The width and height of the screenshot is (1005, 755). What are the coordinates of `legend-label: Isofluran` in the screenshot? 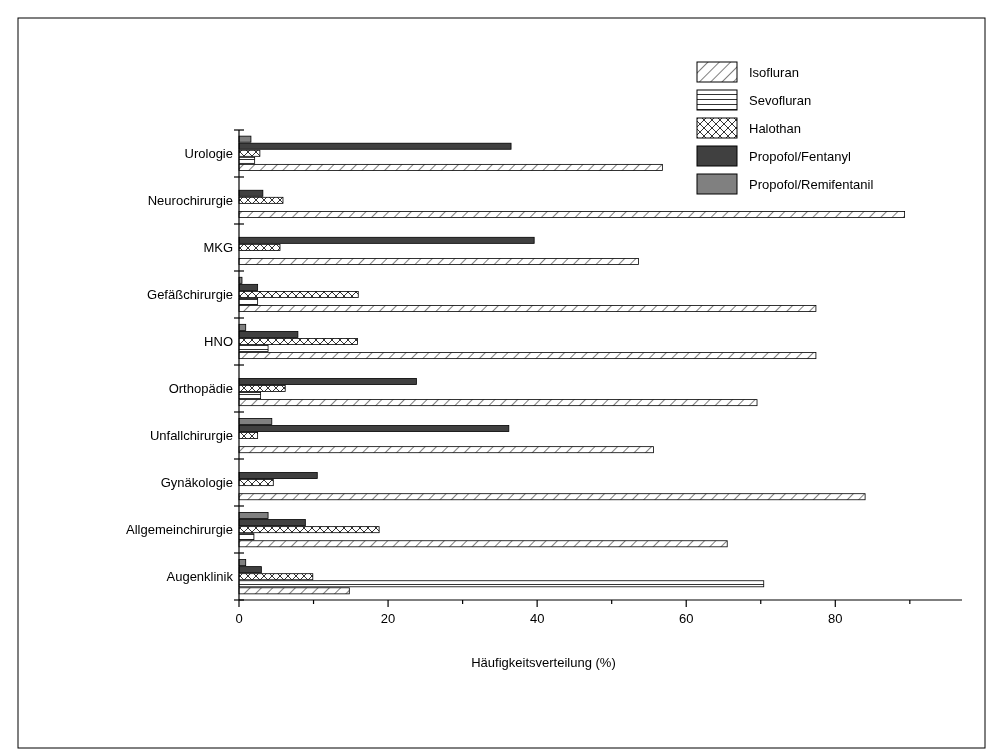 It's located at (774, 72).